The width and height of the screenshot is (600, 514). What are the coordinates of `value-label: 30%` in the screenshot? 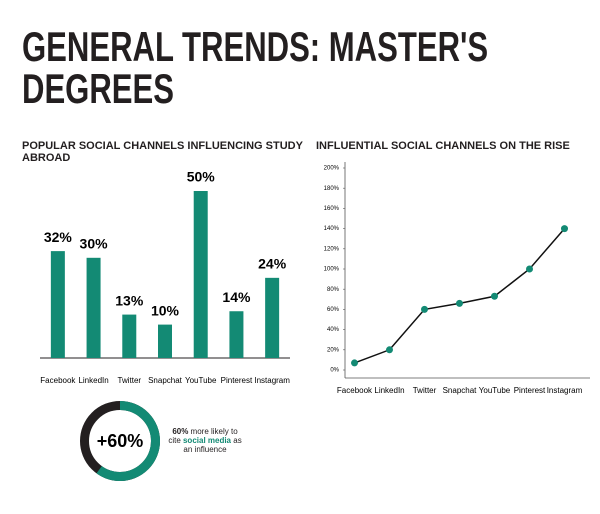 It's located at (94, 244).